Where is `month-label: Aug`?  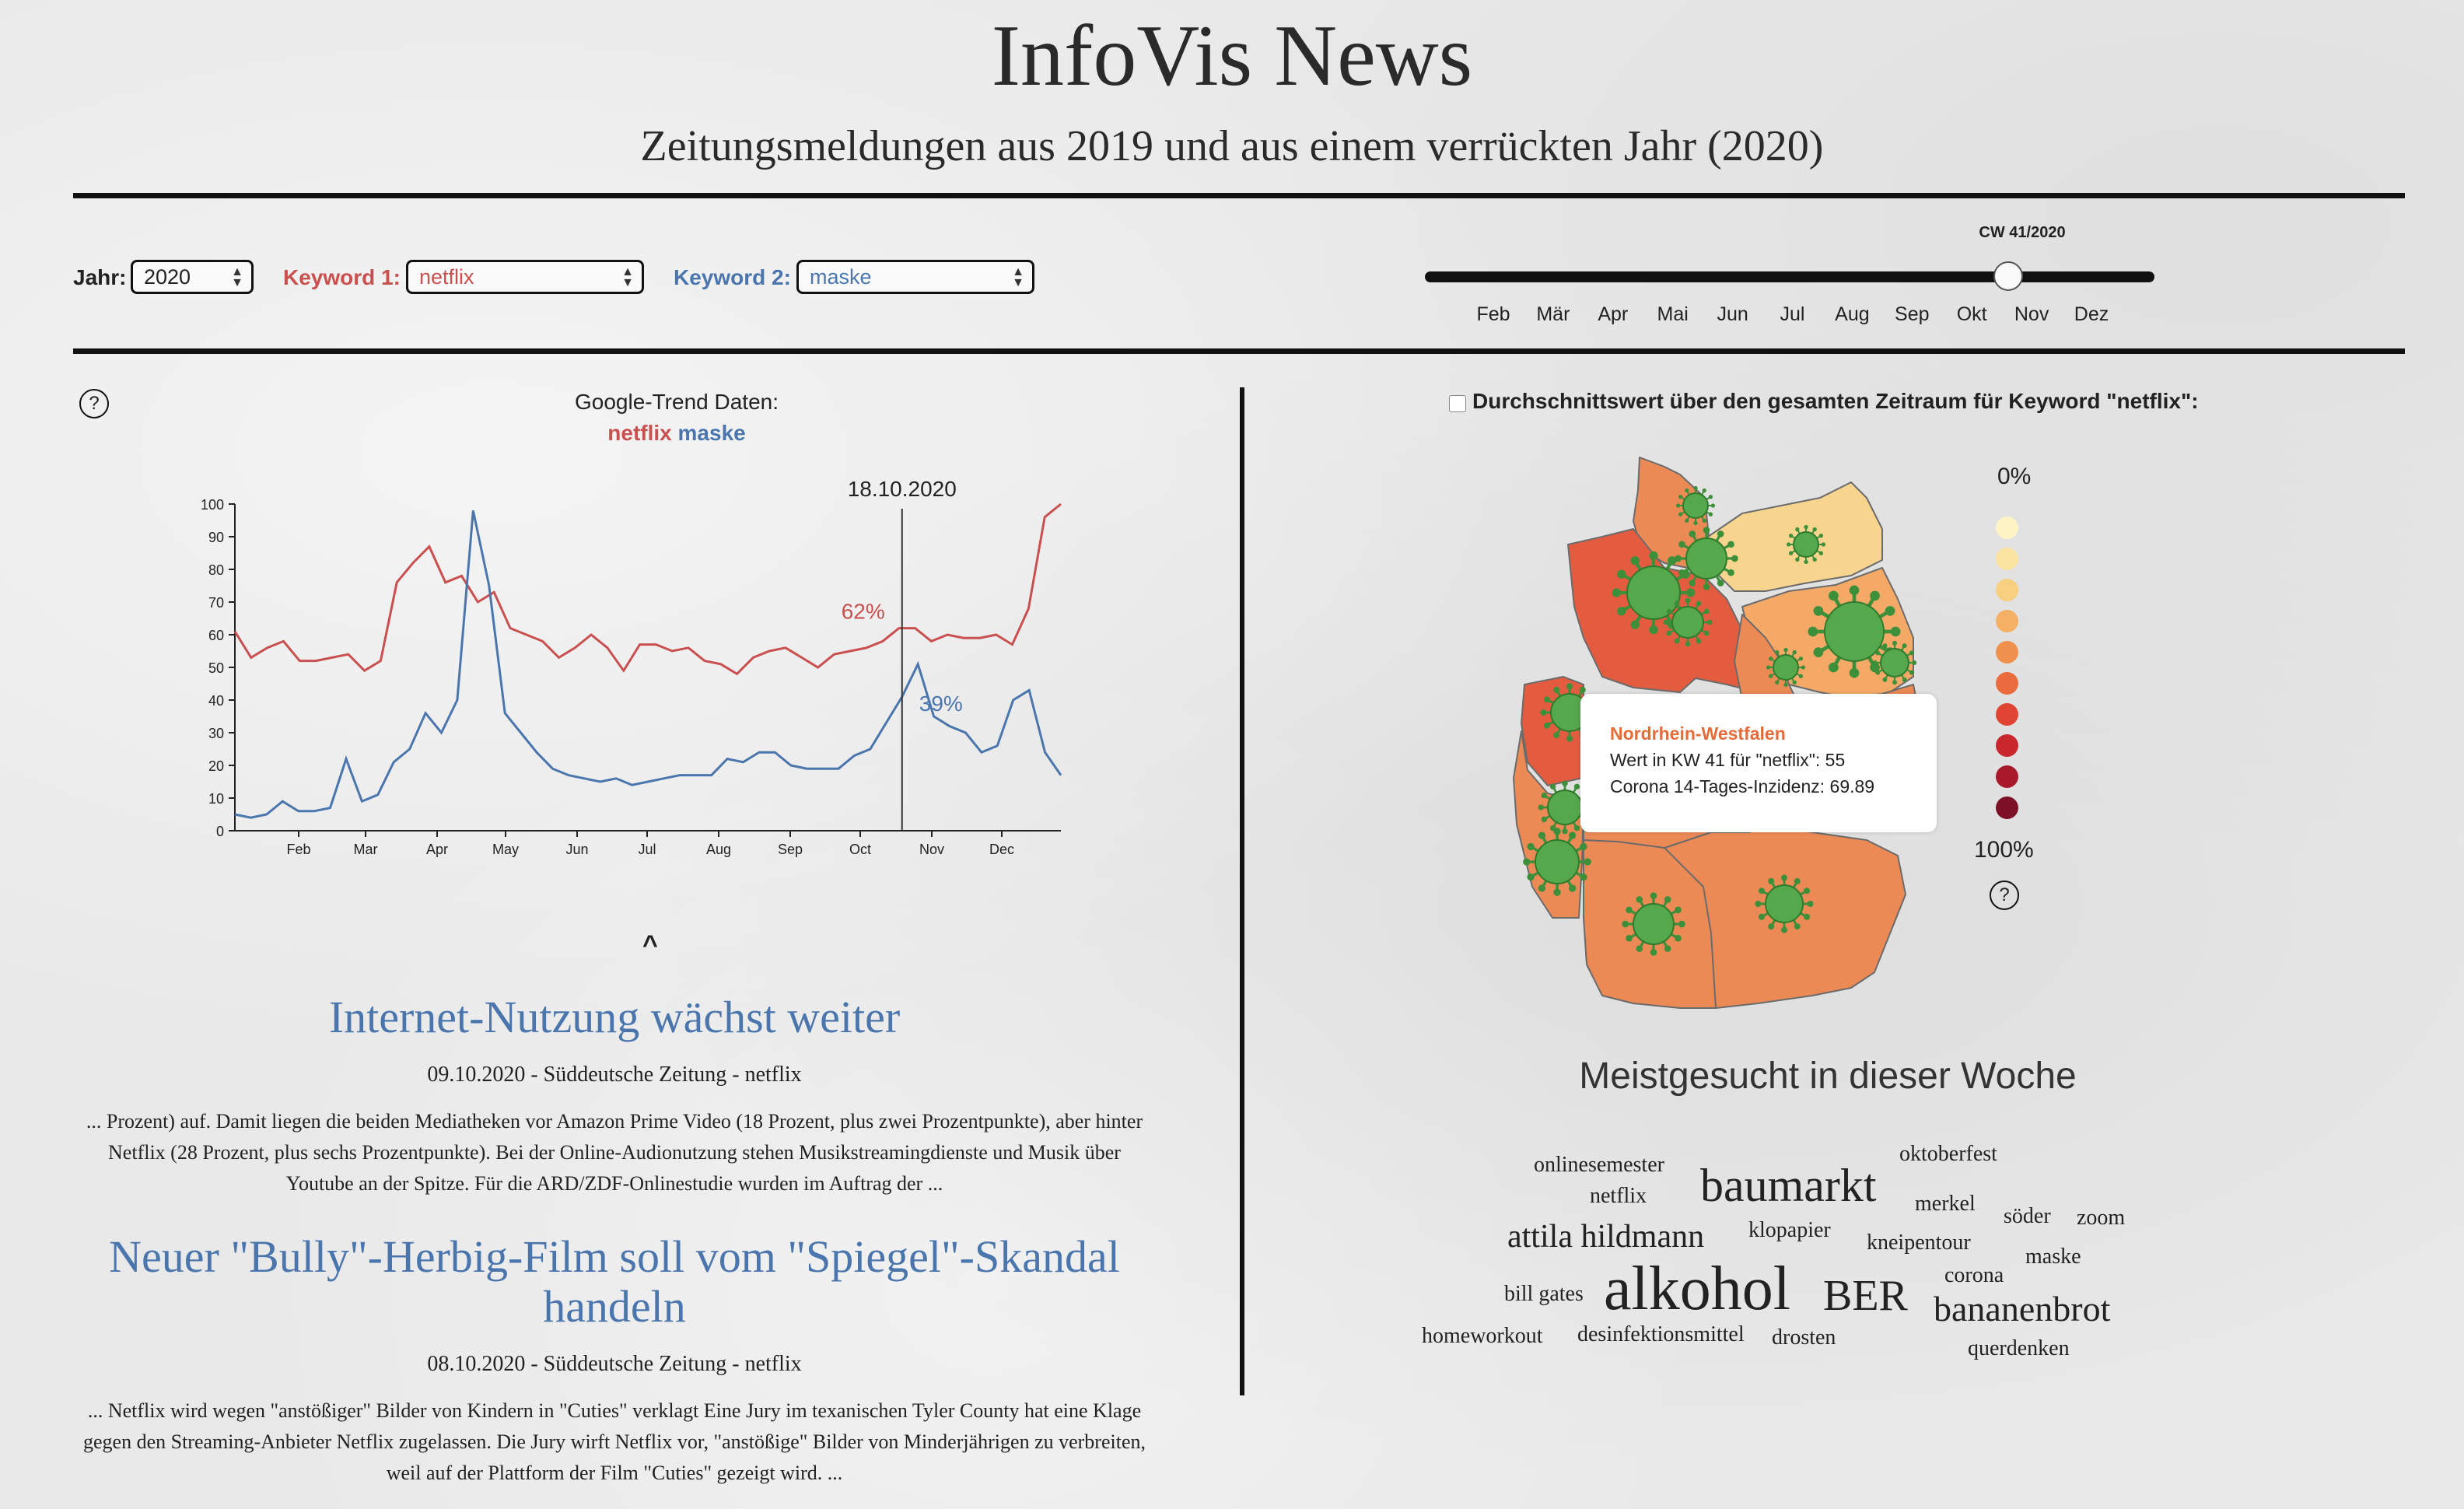
month-label: Aug is located at coordinates (1853, 314).